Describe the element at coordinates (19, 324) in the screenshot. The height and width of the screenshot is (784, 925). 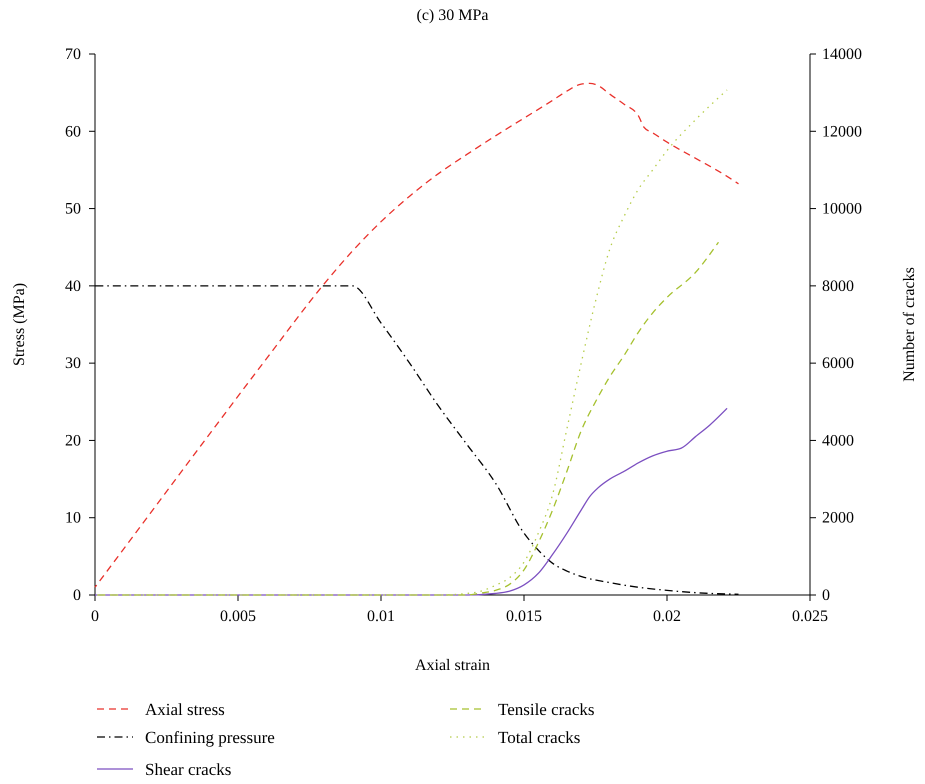
I see `y-axis-title: Stress (MPa)` at that location.